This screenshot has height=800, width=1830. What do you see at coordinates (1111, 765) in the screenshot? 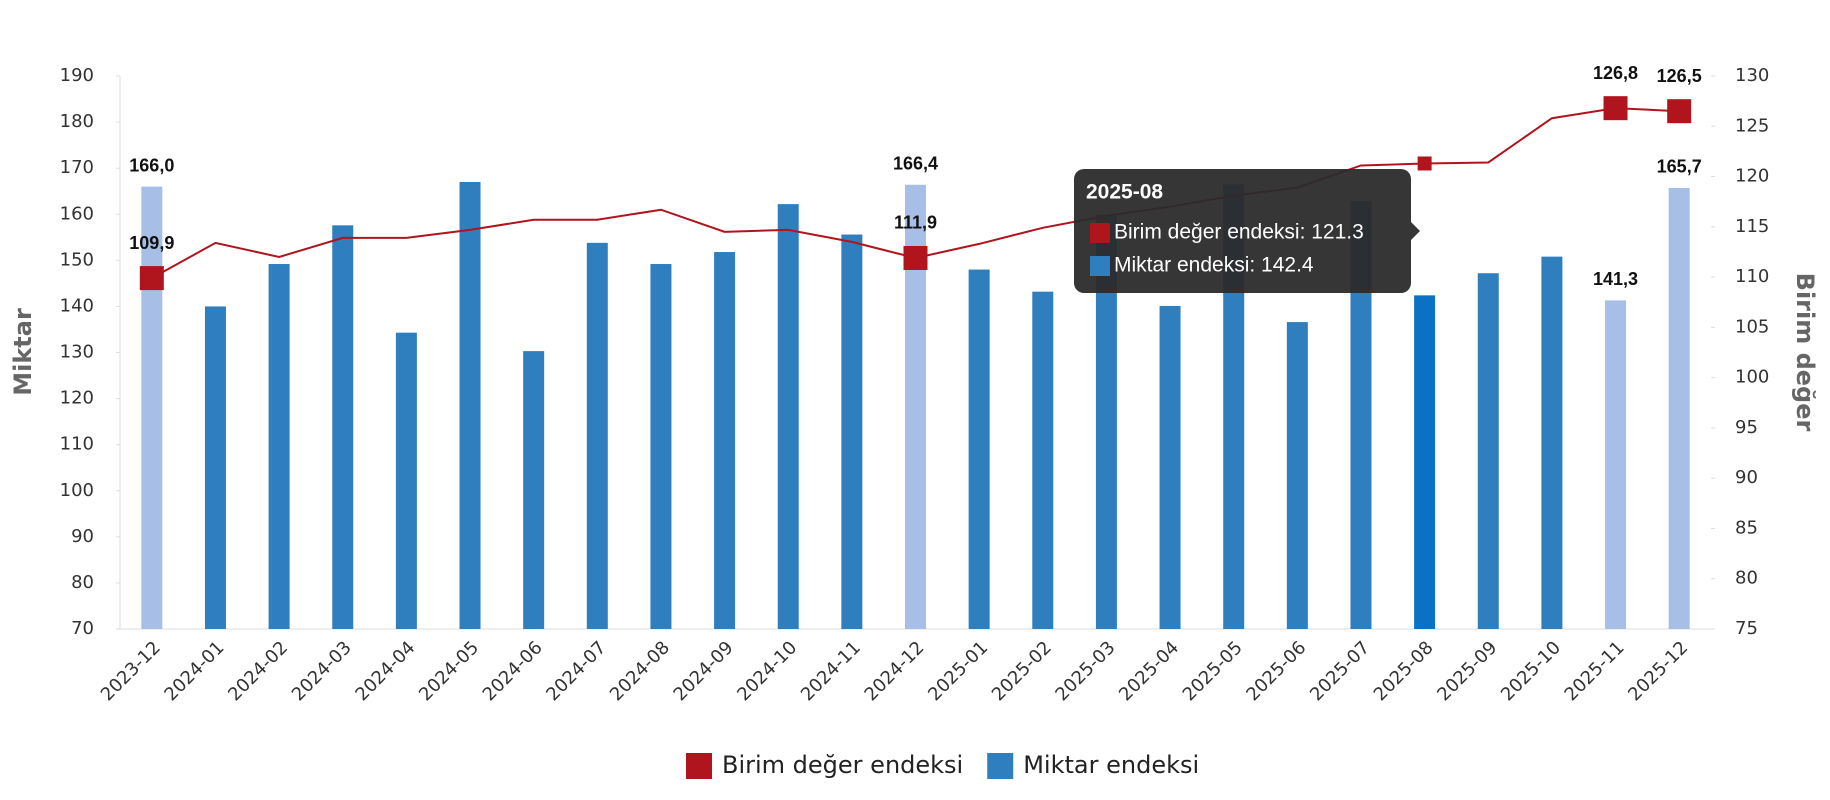
I see `legend-label: Miktar endeksi` at bounding box center [1111, 765].